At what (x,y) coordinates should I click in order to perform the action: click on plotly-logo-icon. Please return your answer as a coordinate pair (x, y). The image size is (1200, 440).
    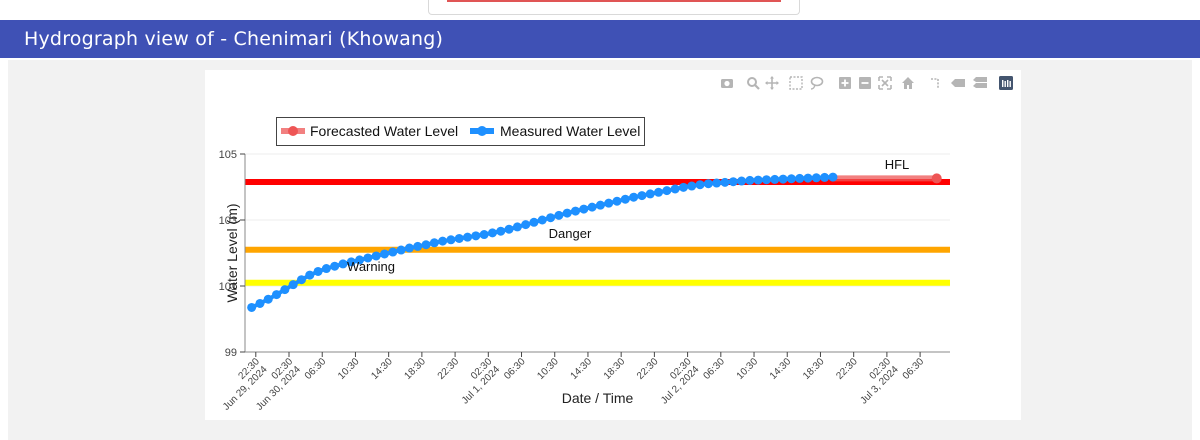
    Looking at the image, I should click on (1006, 83).